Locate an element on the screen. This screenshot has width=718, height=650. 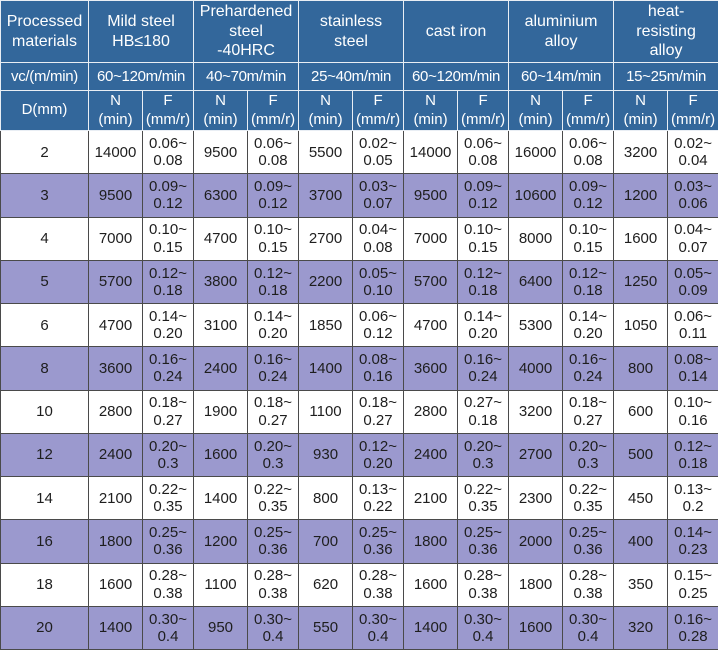
n-value: 2400 is located at coordinates (221, 368).